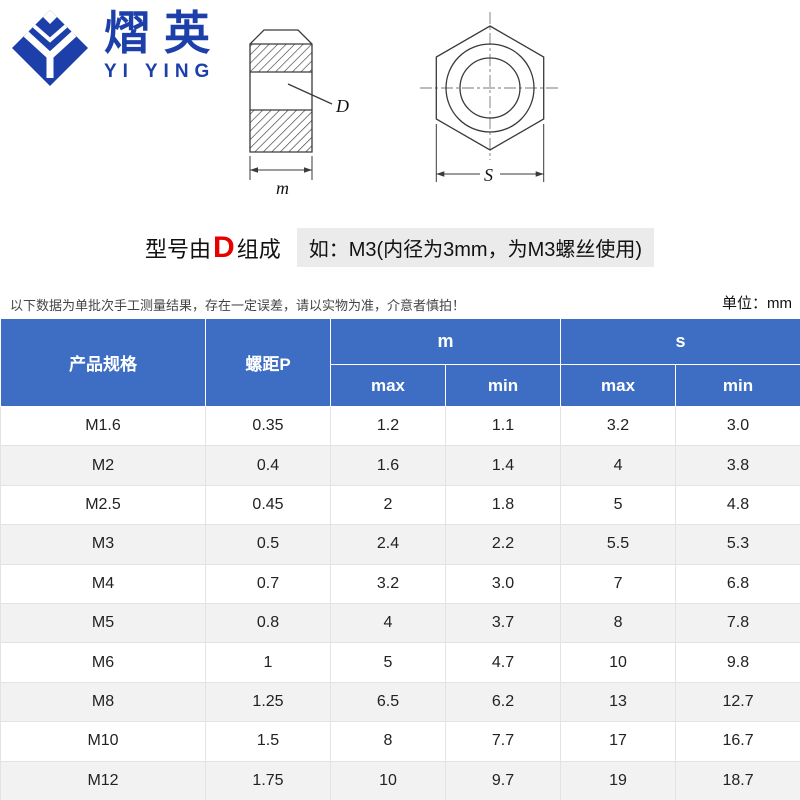 This screenshot has width=800, height=800. I want to click on cell-m-max: 4, so click(388, 623).